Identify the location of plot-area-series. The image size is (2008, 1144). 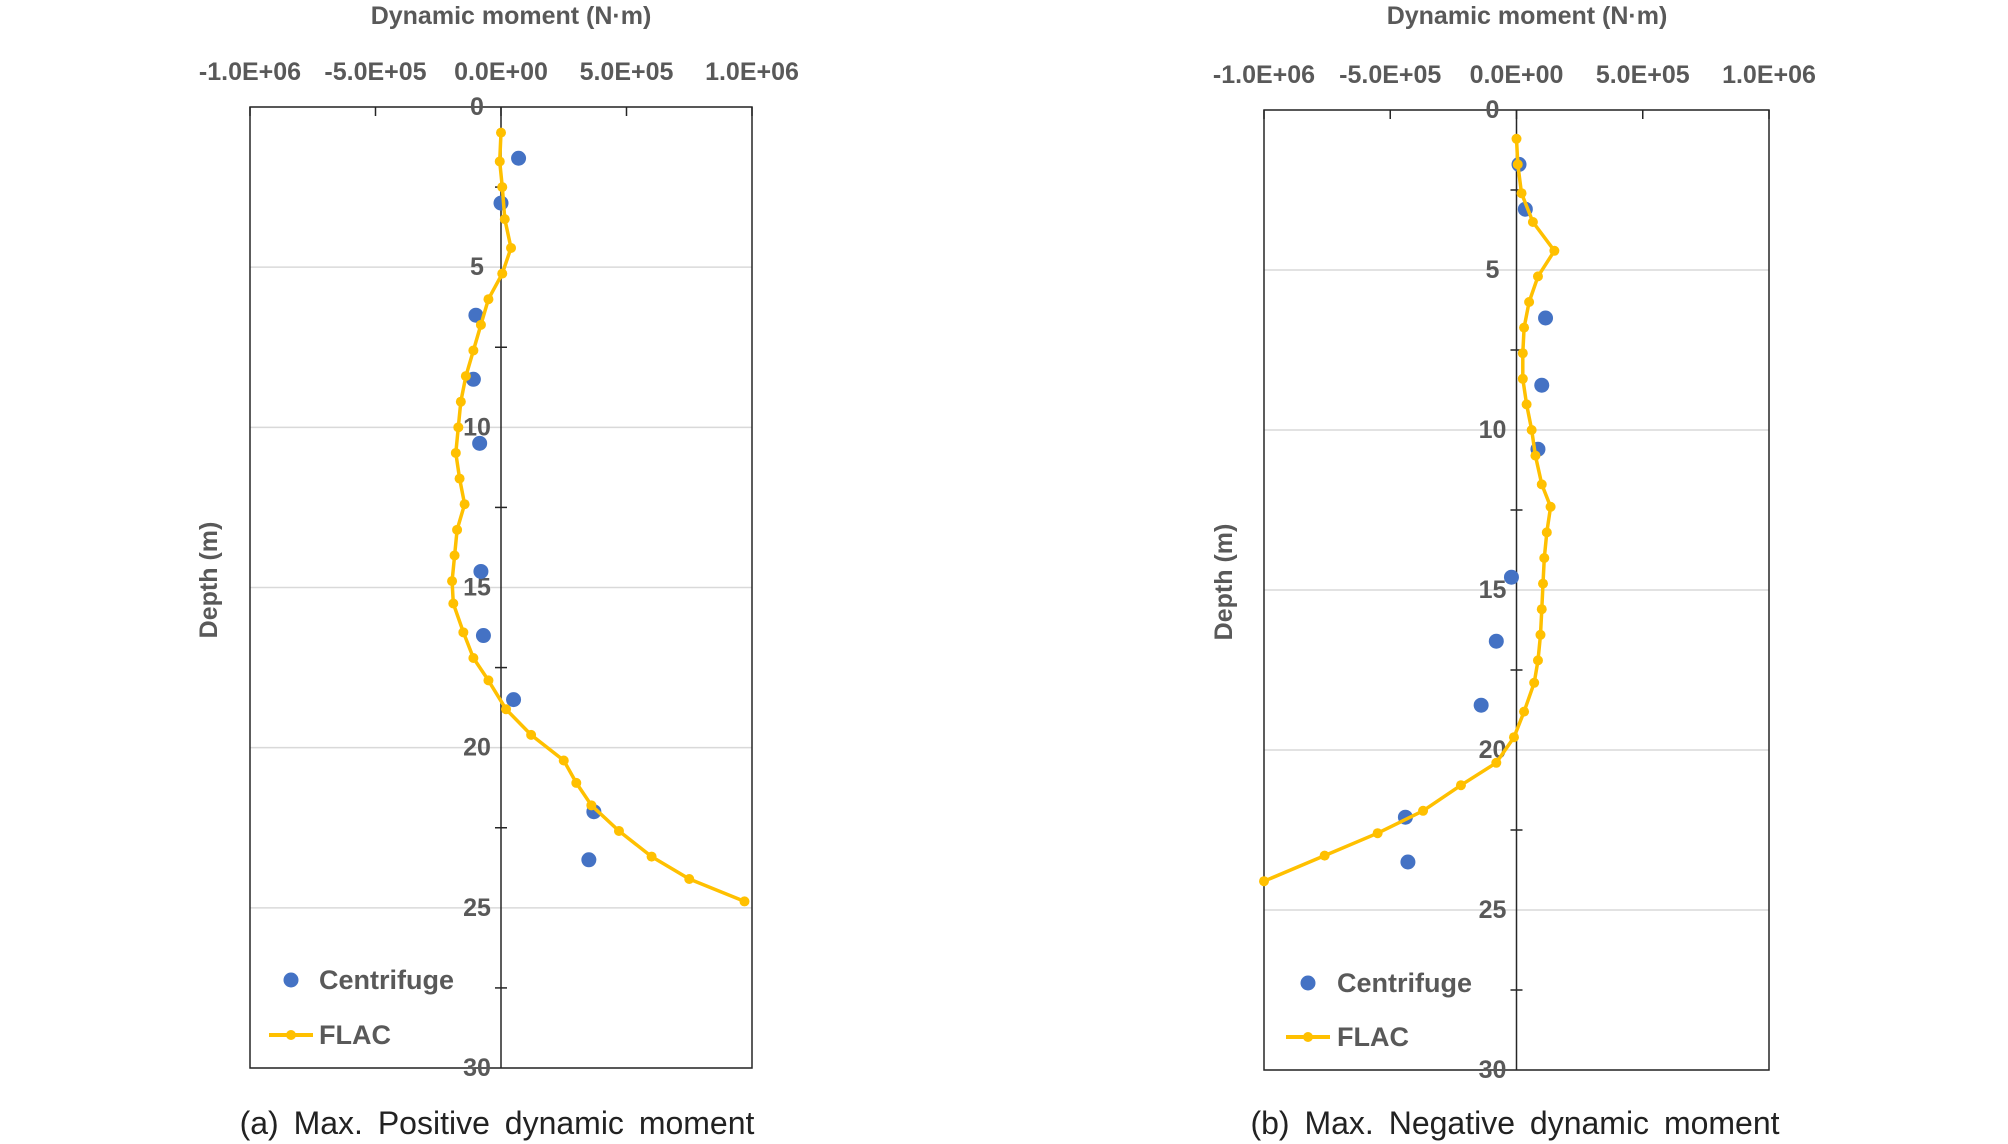
(1409, 510).